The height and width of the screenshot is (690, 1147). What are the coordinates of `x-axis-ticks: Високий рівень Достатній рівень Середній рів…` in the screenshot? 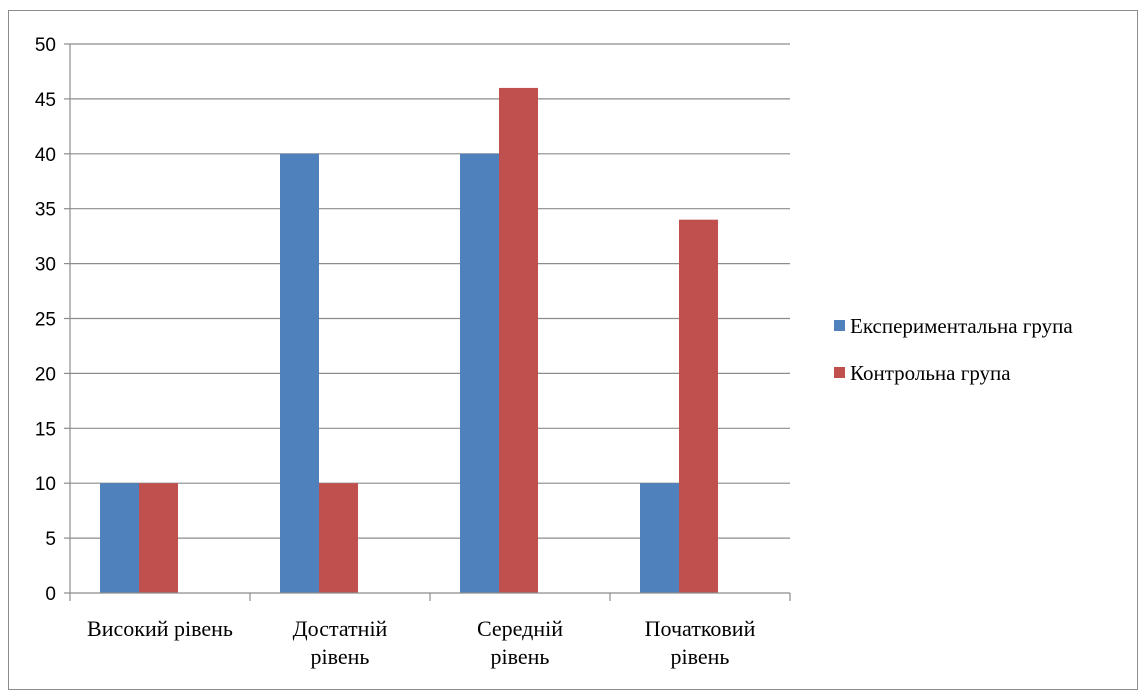 It's located at (430, 631).